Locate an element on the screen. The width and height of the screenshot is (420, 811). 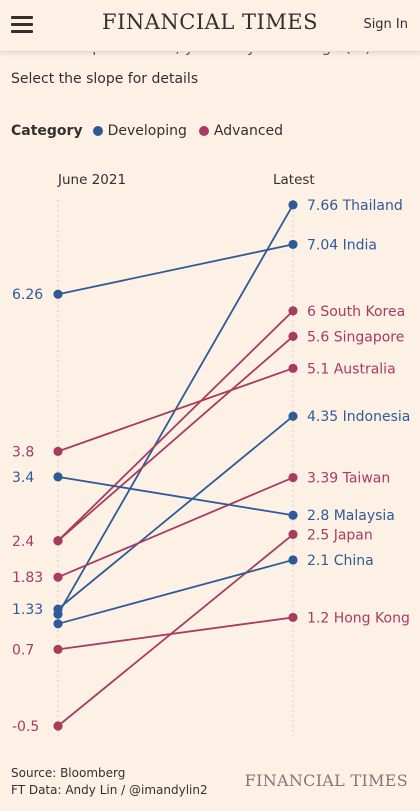
right-value-label: 5.1 Australia is located at coordinates (351, 369).